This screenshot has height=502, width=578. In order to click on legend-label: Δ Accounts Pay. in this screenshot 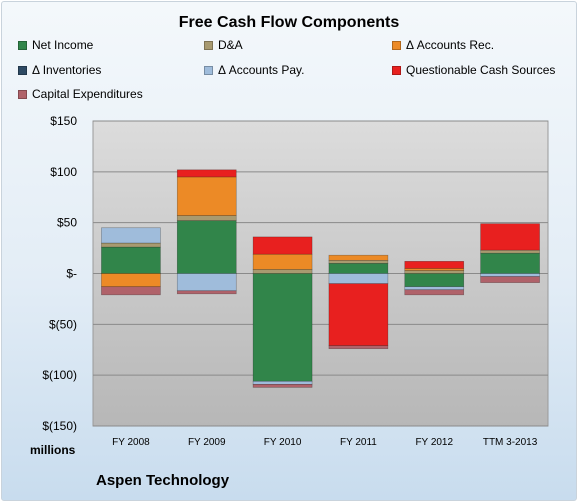, I will do `click(261, 70)`.